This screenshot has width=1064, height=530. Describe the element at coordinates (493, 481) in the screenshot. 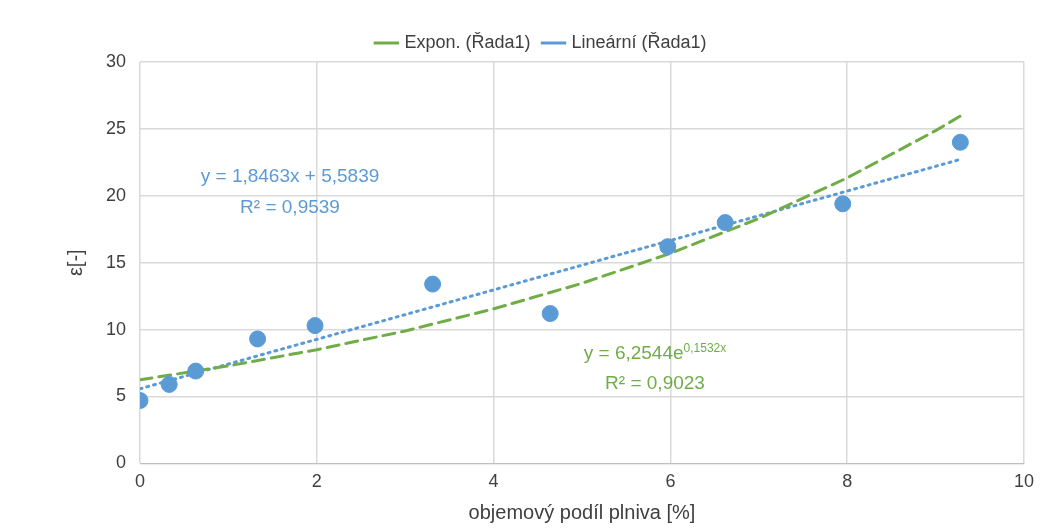

I see `x-tick-label: 4` at that location.